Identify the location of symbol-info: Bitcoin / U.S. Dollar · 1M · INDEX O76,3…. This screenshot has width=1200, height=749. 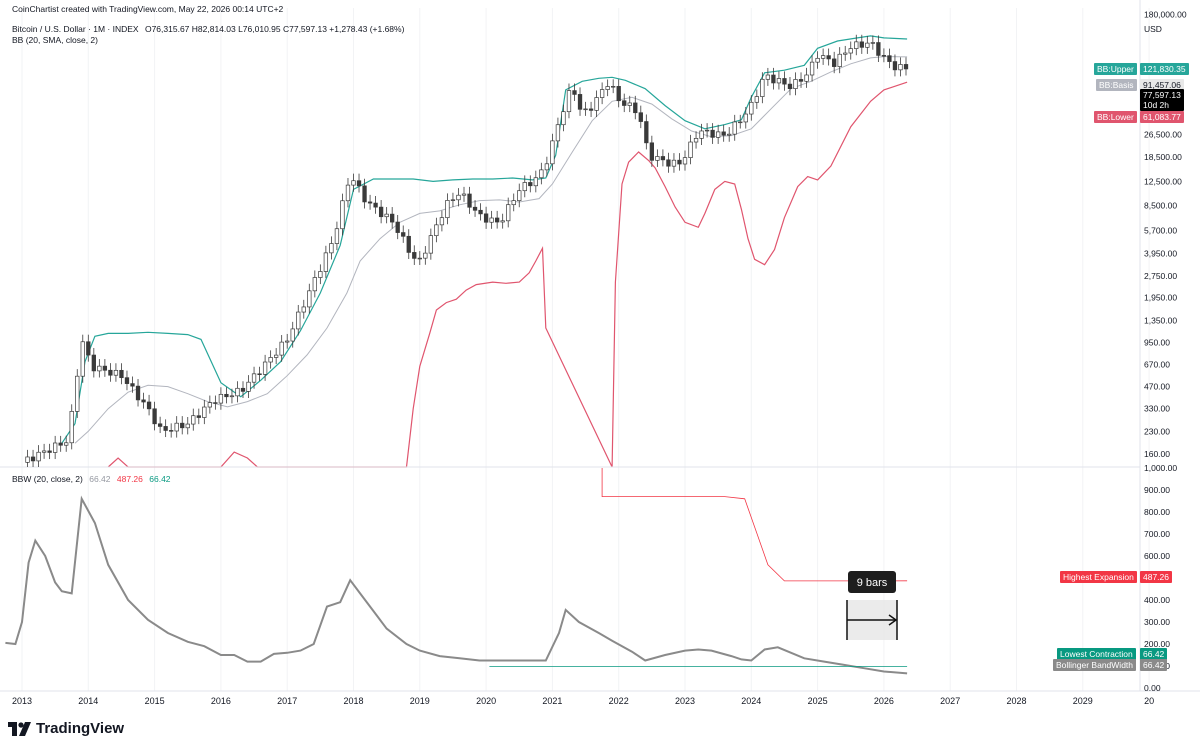
(208, 29).